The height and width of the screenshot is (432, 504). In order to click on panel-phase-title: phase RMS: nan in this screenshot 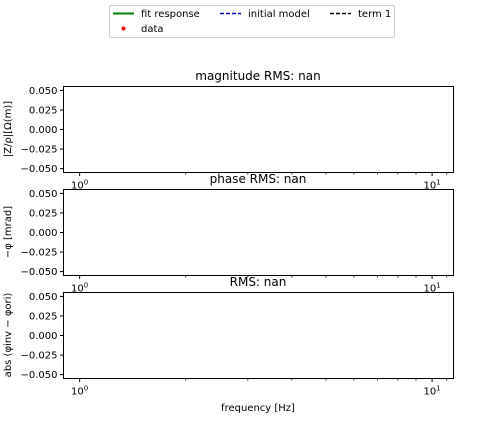, I will do `click(258, 179)`.